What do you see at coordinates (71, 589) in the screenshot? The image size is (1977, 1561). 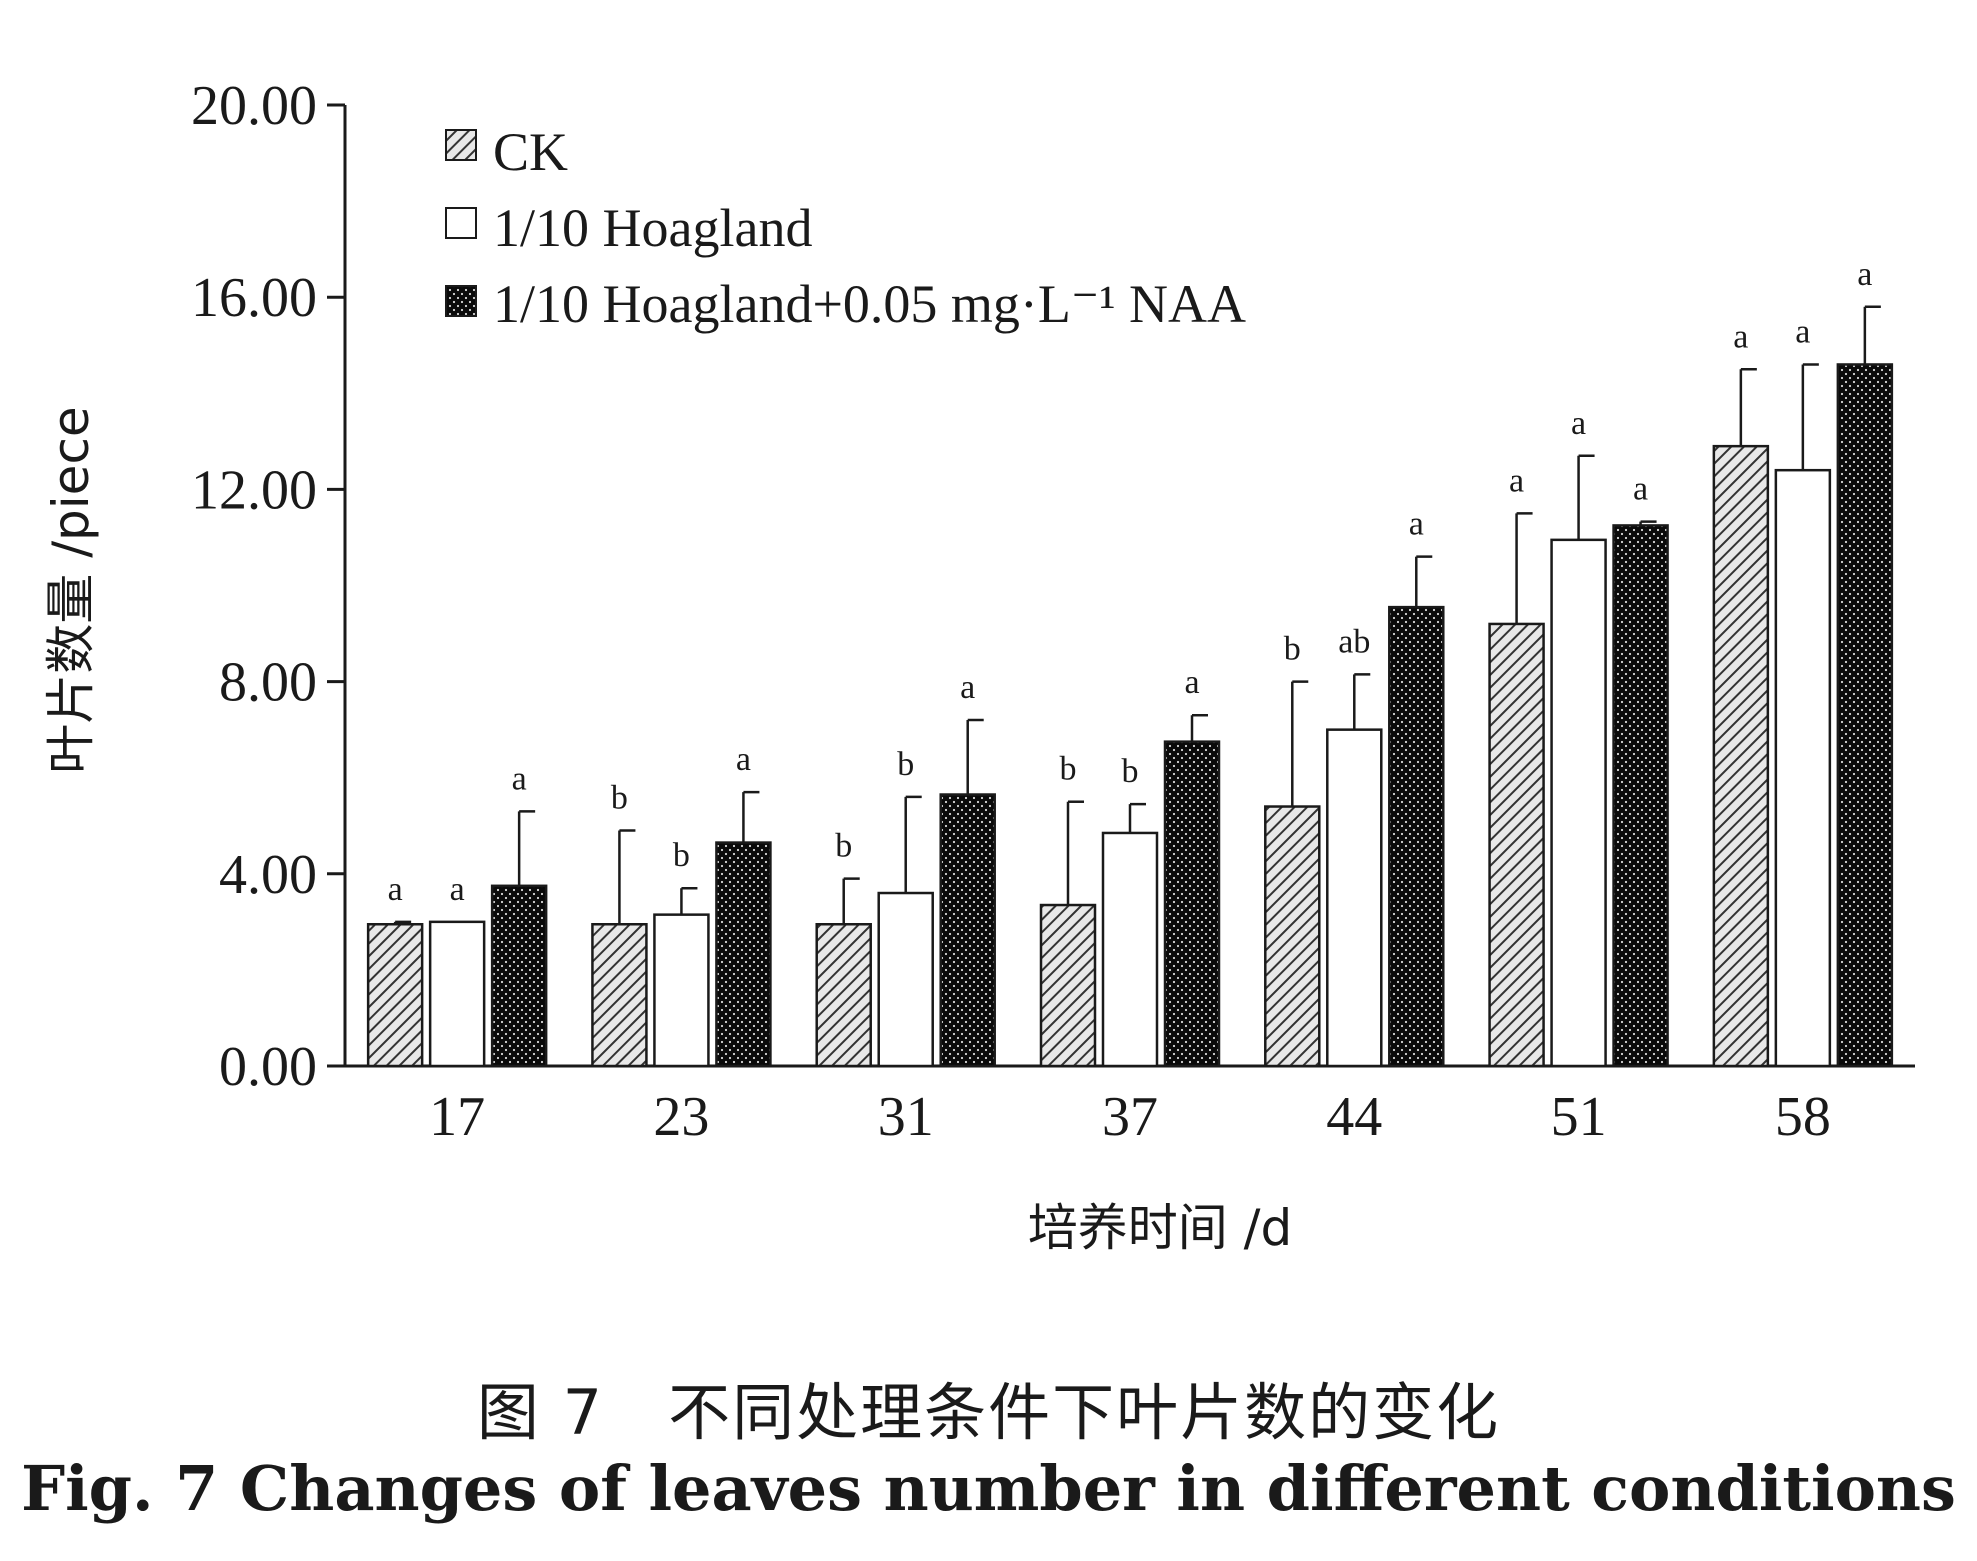 I see `y-axis-title: 叶片数量 /piece` at bounding box center [71, 589].